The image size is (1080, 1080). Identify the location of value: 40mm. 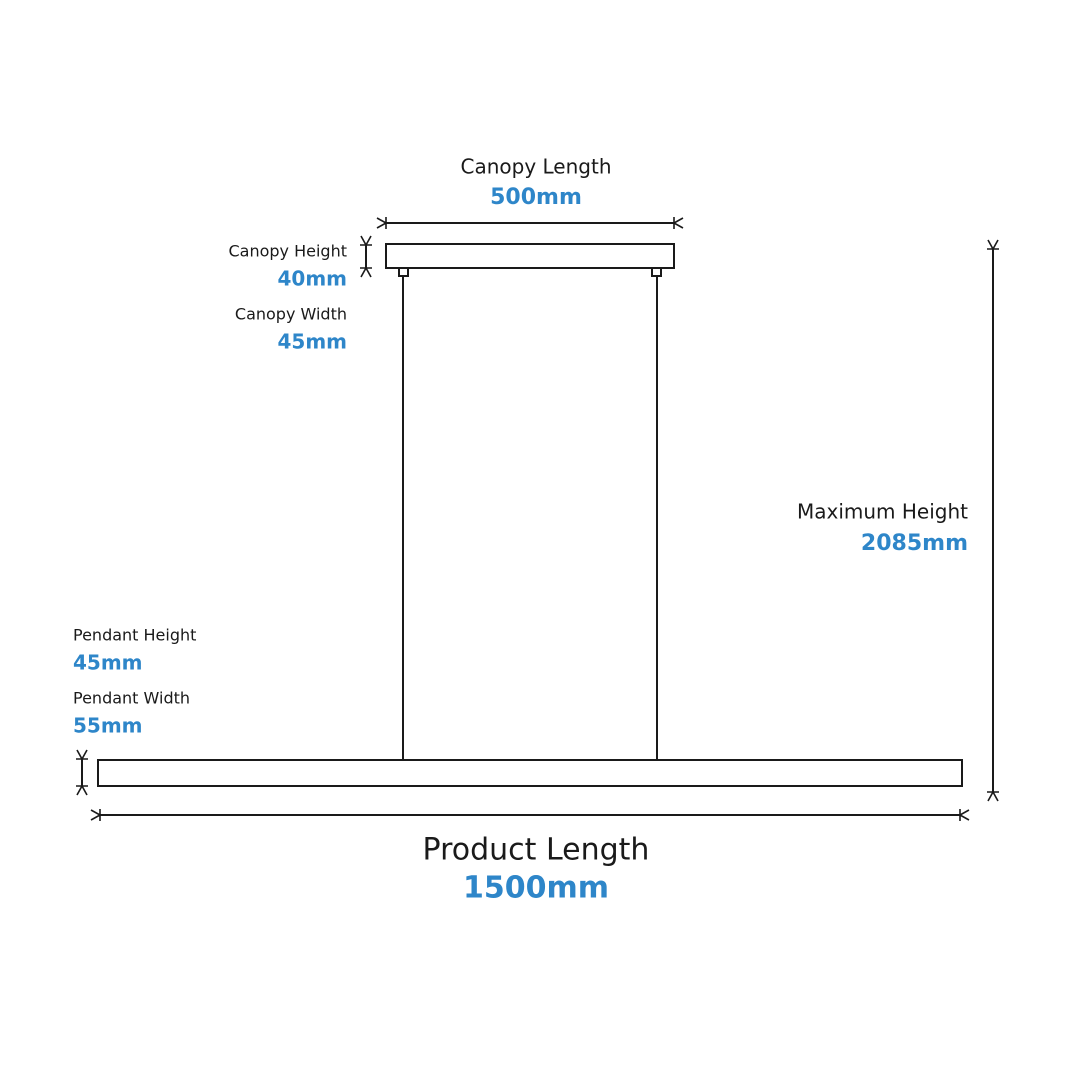
(312, 279).